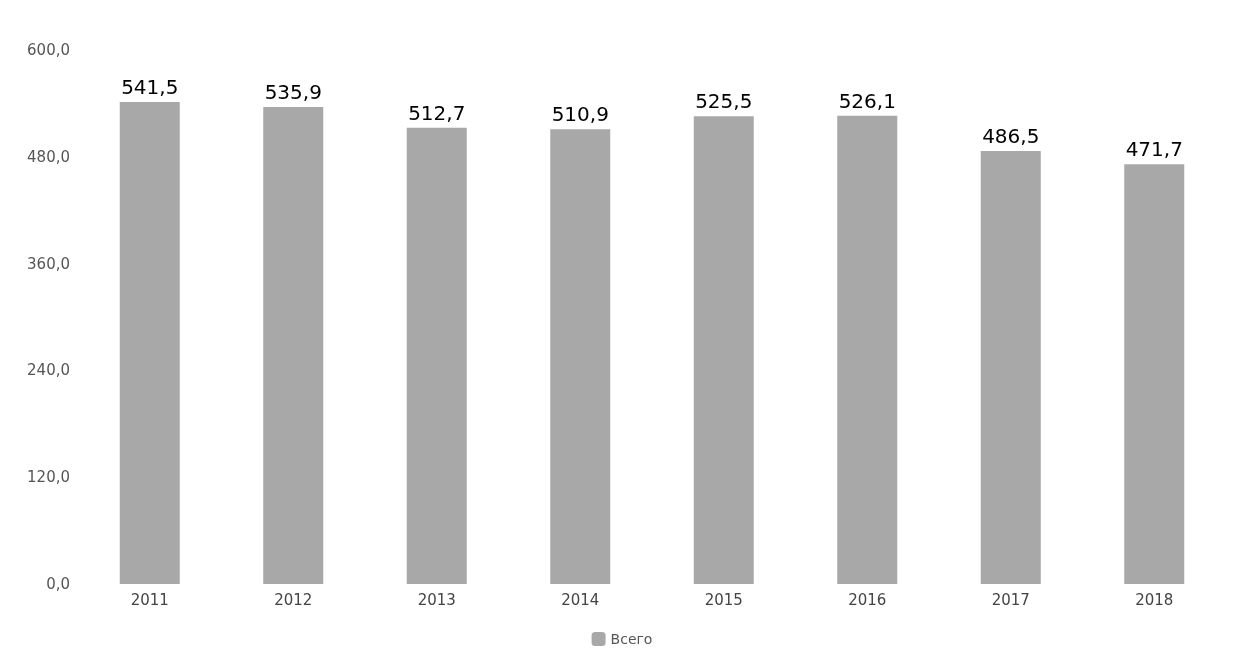 The image size is (1244, 667). I want to click on x-tick-label: 2015, so click(723, 599).